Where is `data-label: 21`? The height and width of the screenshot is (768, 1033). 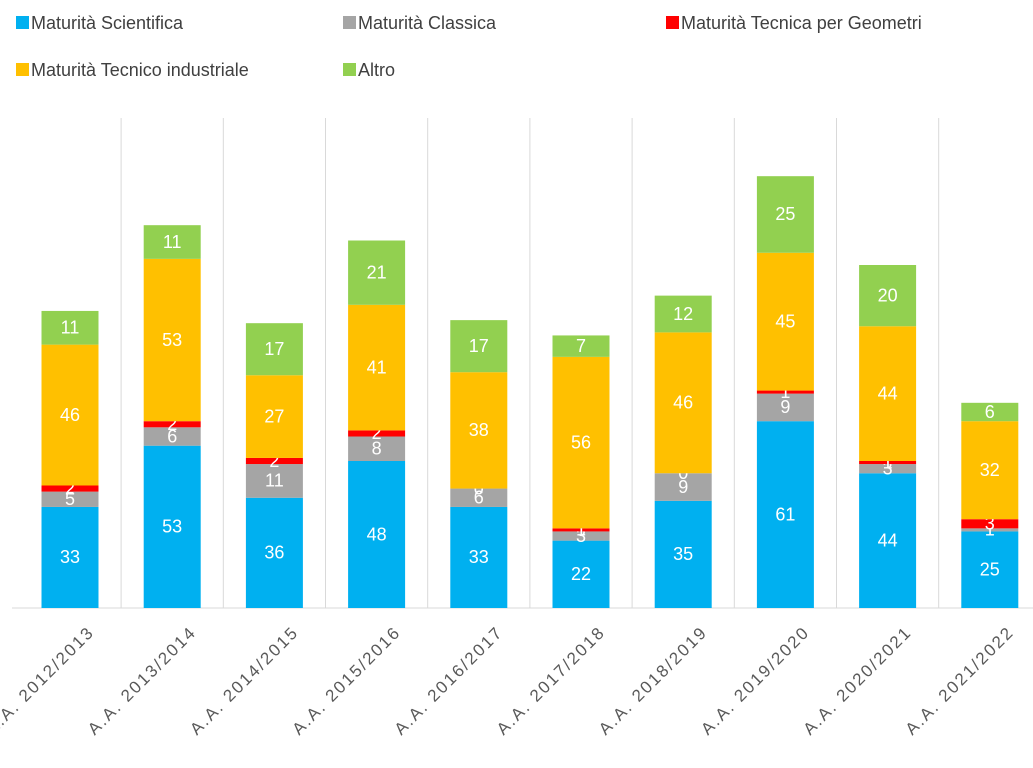 data-label: 21 is located at coordinates (377, 272).